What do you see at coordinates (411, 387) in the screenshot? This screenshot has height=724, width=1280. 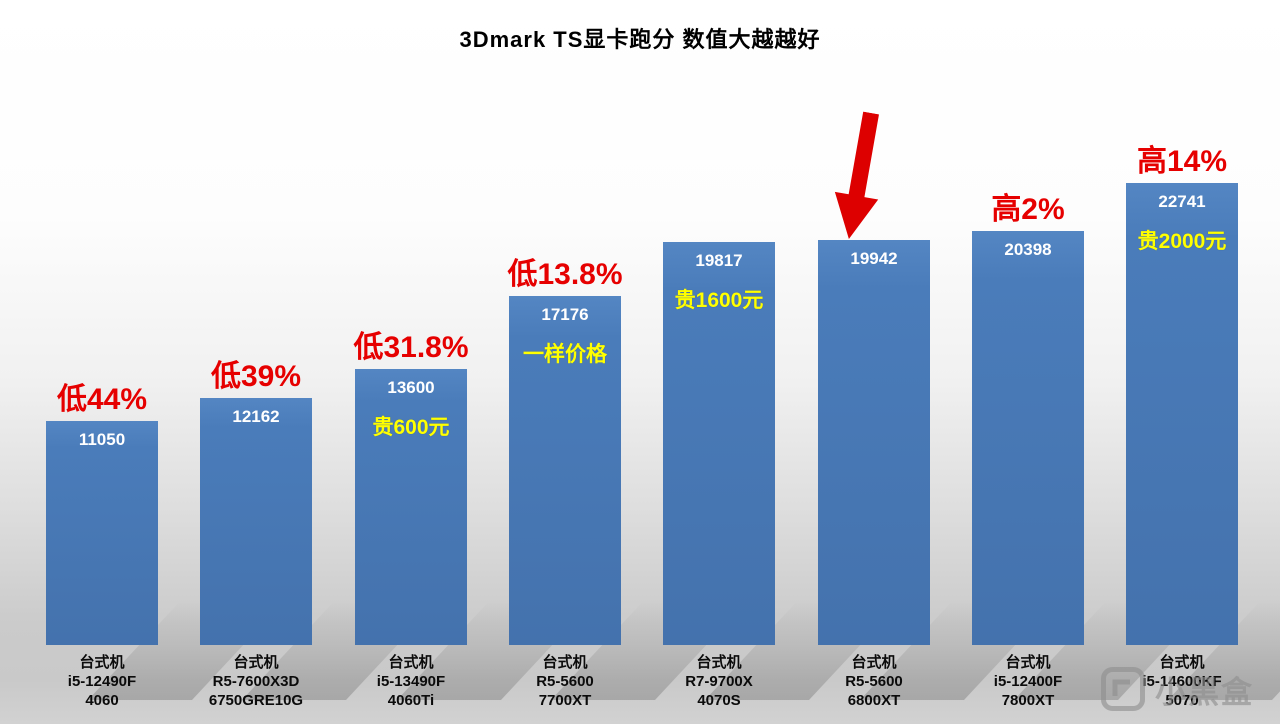 I see `bar-value-label: 13600` at bounding box center [411, 387].